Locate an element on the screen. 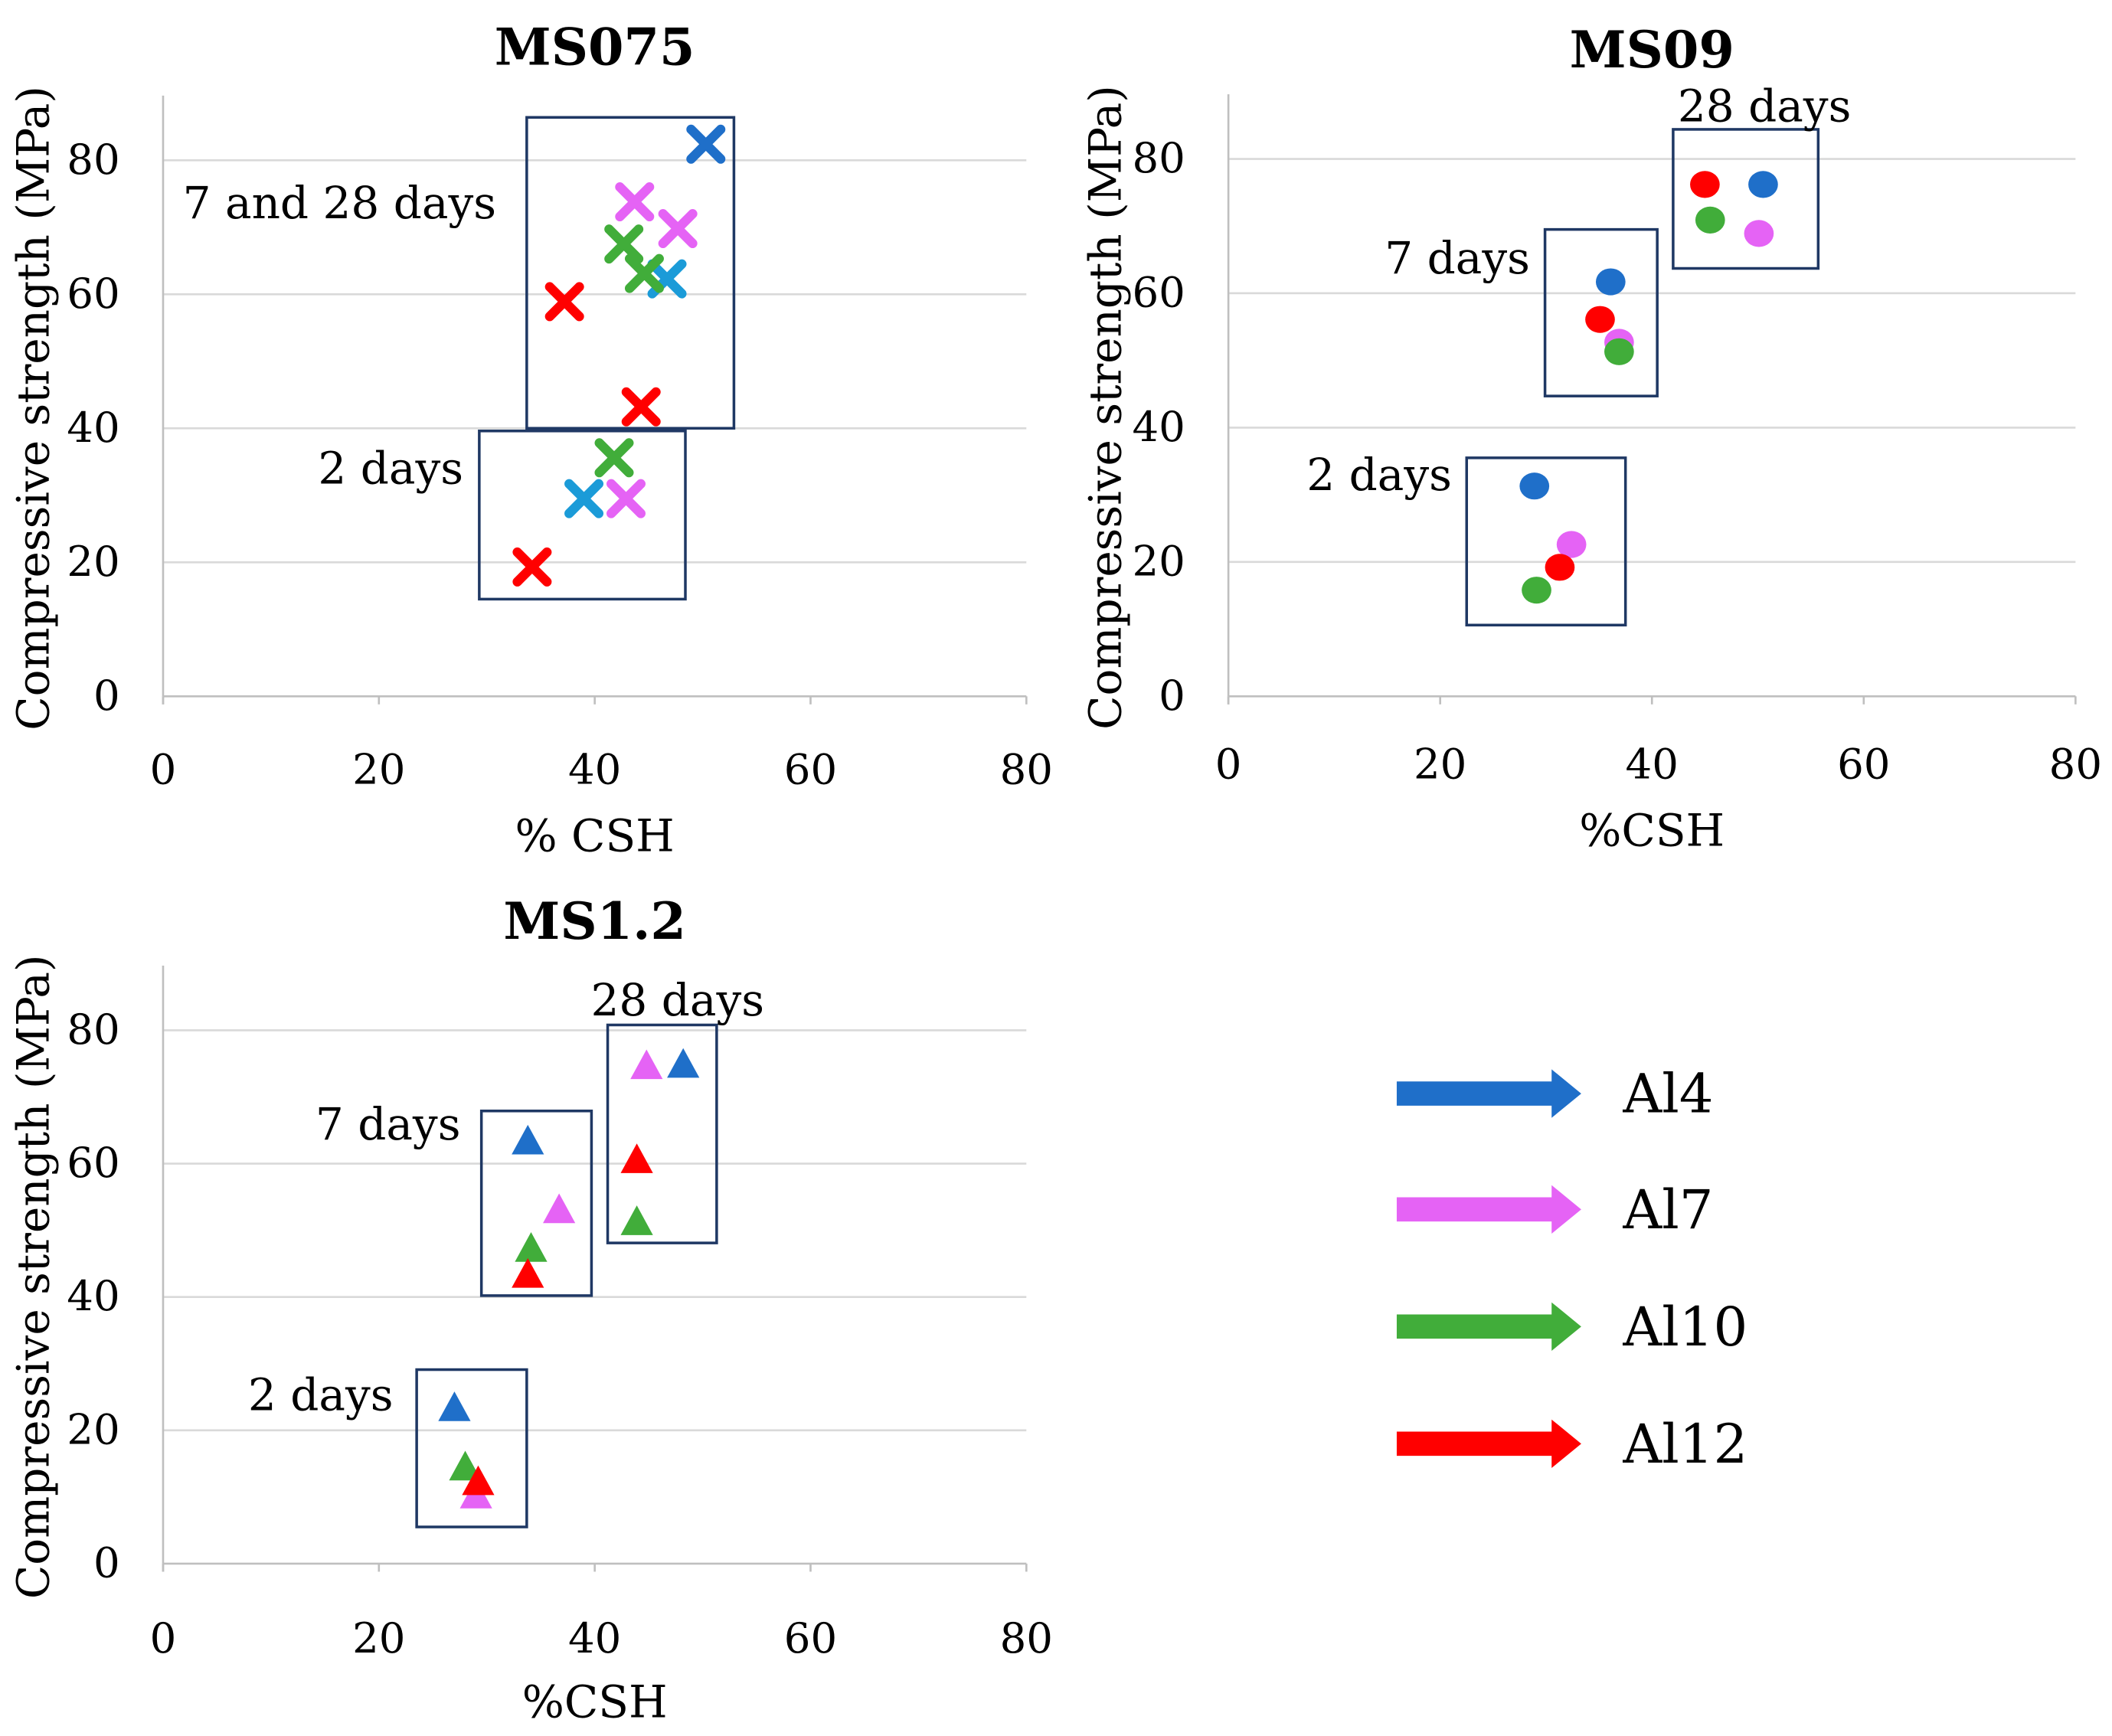  chart-title: MS1.2 is located at coordinates (594, 921).